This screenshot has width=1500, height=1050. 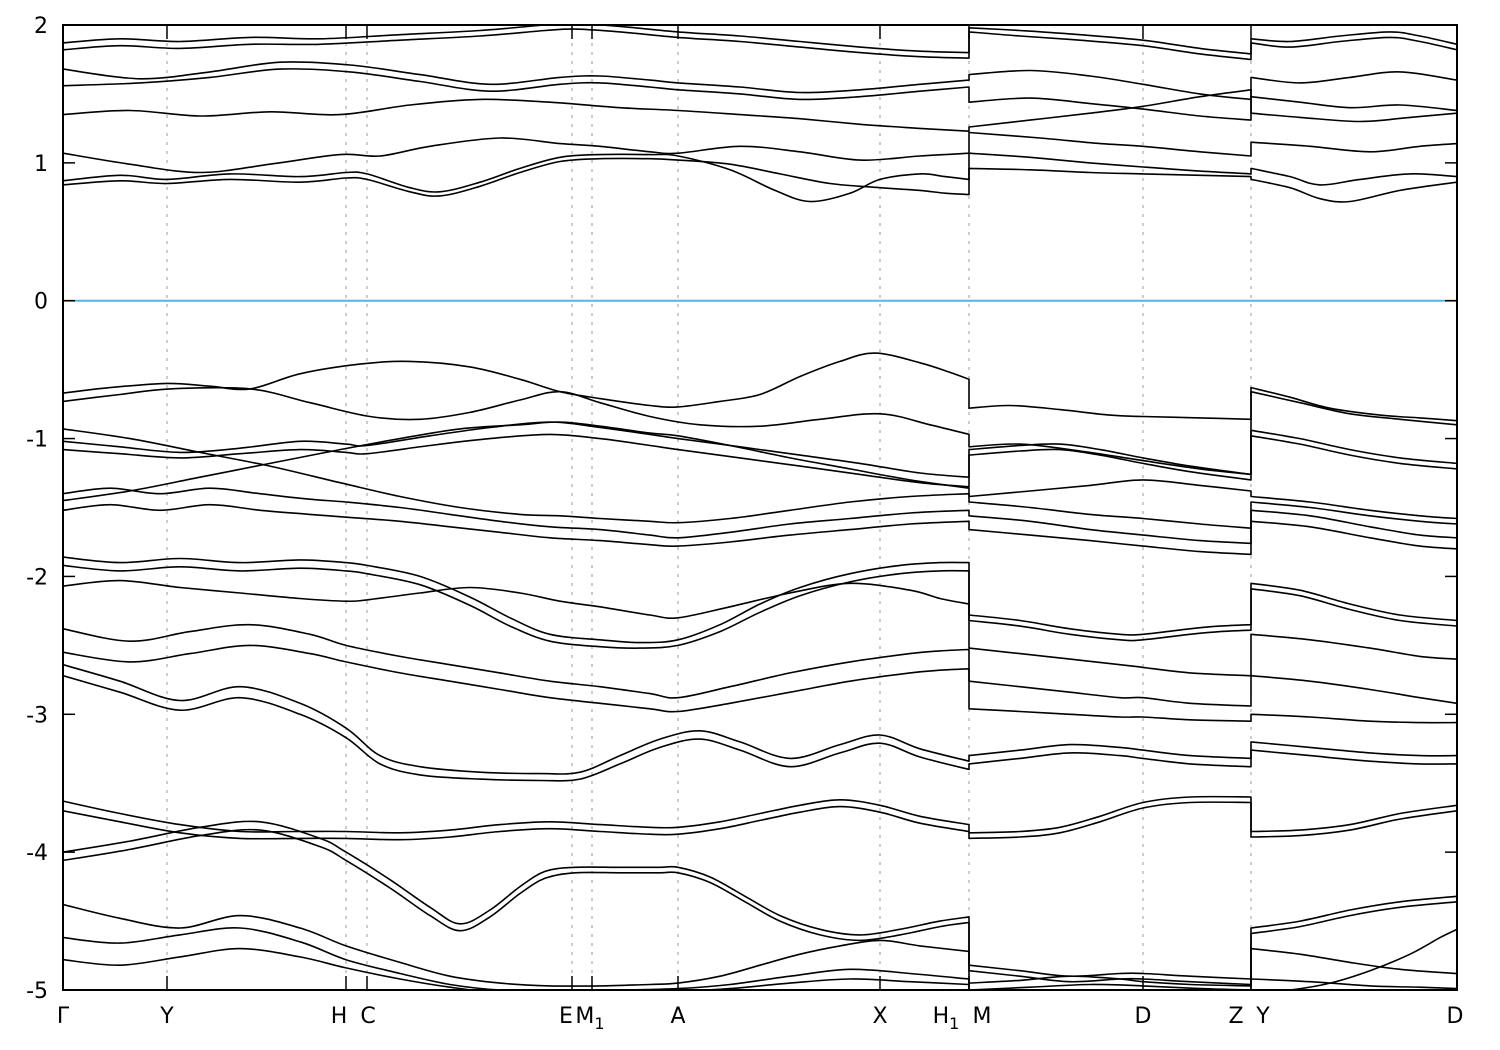 I want to click on y-axis-tick-label: -1, so click(x=37, y=440).